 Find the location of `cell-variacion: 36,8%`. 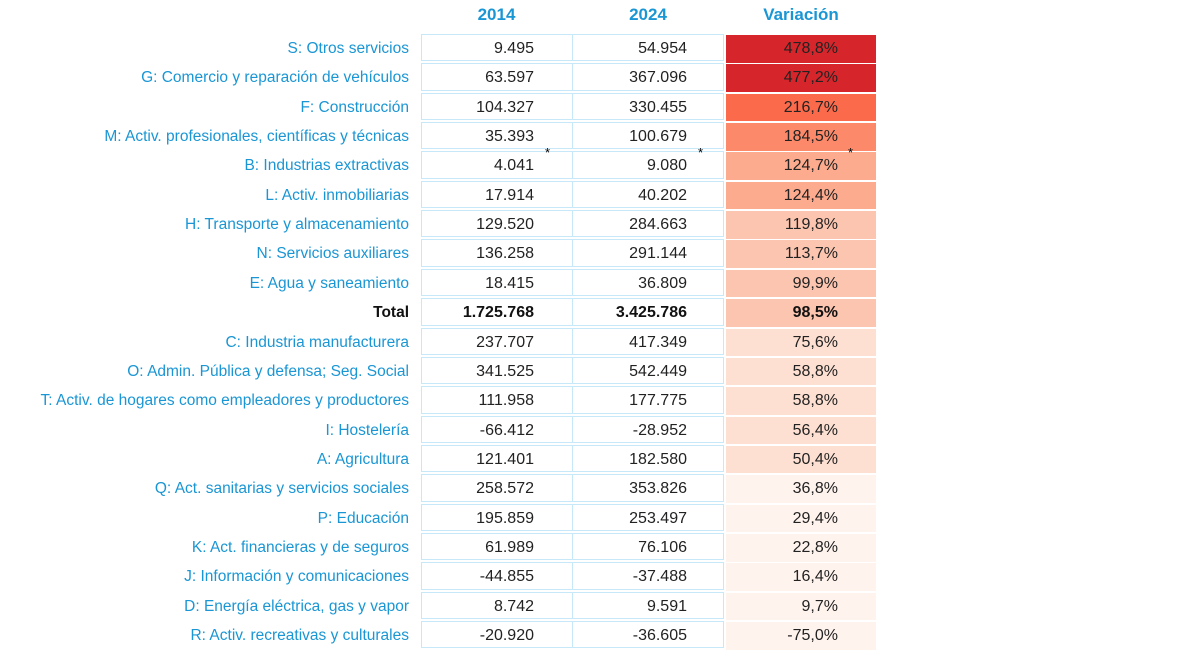

cell-variacion: 36,8% is located at coordinates (801, 489).